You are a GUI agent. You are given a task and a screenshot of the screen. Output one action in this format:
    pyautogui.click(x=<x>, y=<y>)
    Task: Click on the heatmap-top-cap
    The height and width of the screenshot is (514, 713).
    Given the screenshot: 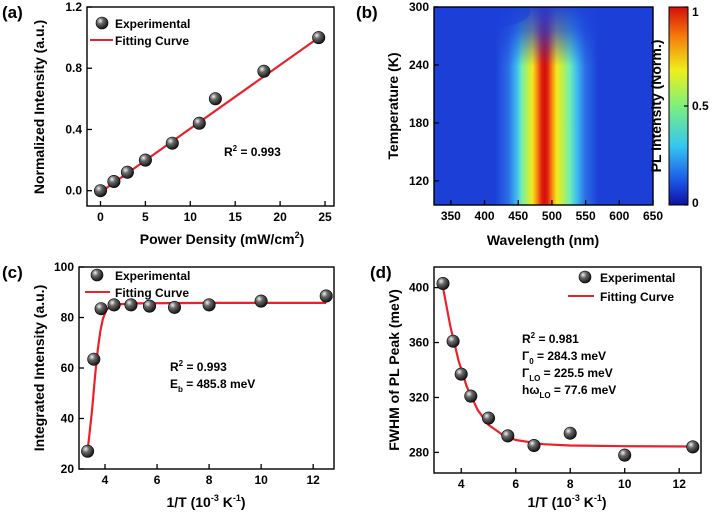 What is the action you would take?
    pyautogui.click(x=486, y=17)
    